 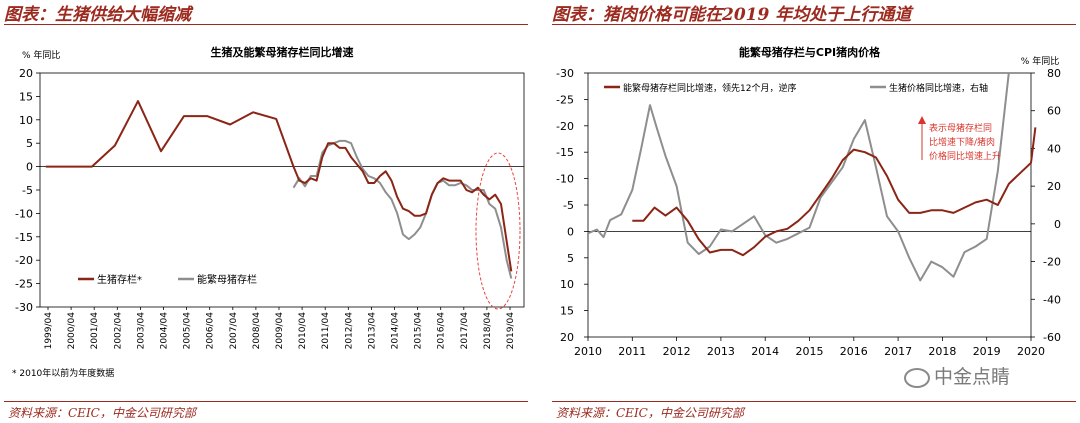 What do you see at coordinates (1054, 186) in the screenshot?
I see `y-tick-label-right: 20` at bounding box center [1054, 186].